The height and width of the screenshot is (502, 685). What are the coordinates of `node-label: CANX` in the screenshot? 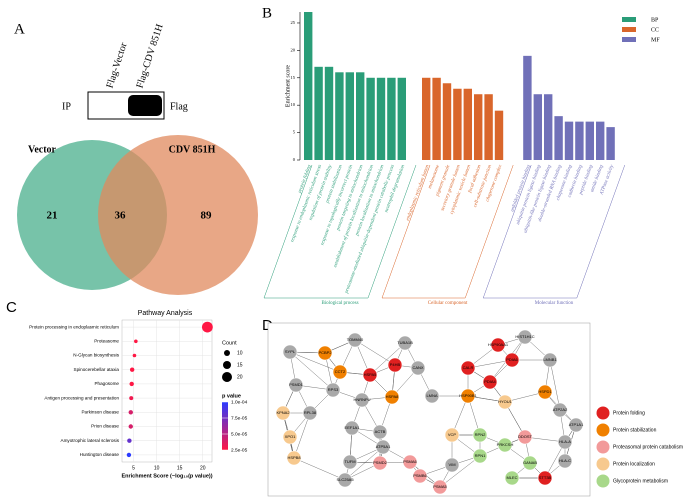 It's located at (417, 367).